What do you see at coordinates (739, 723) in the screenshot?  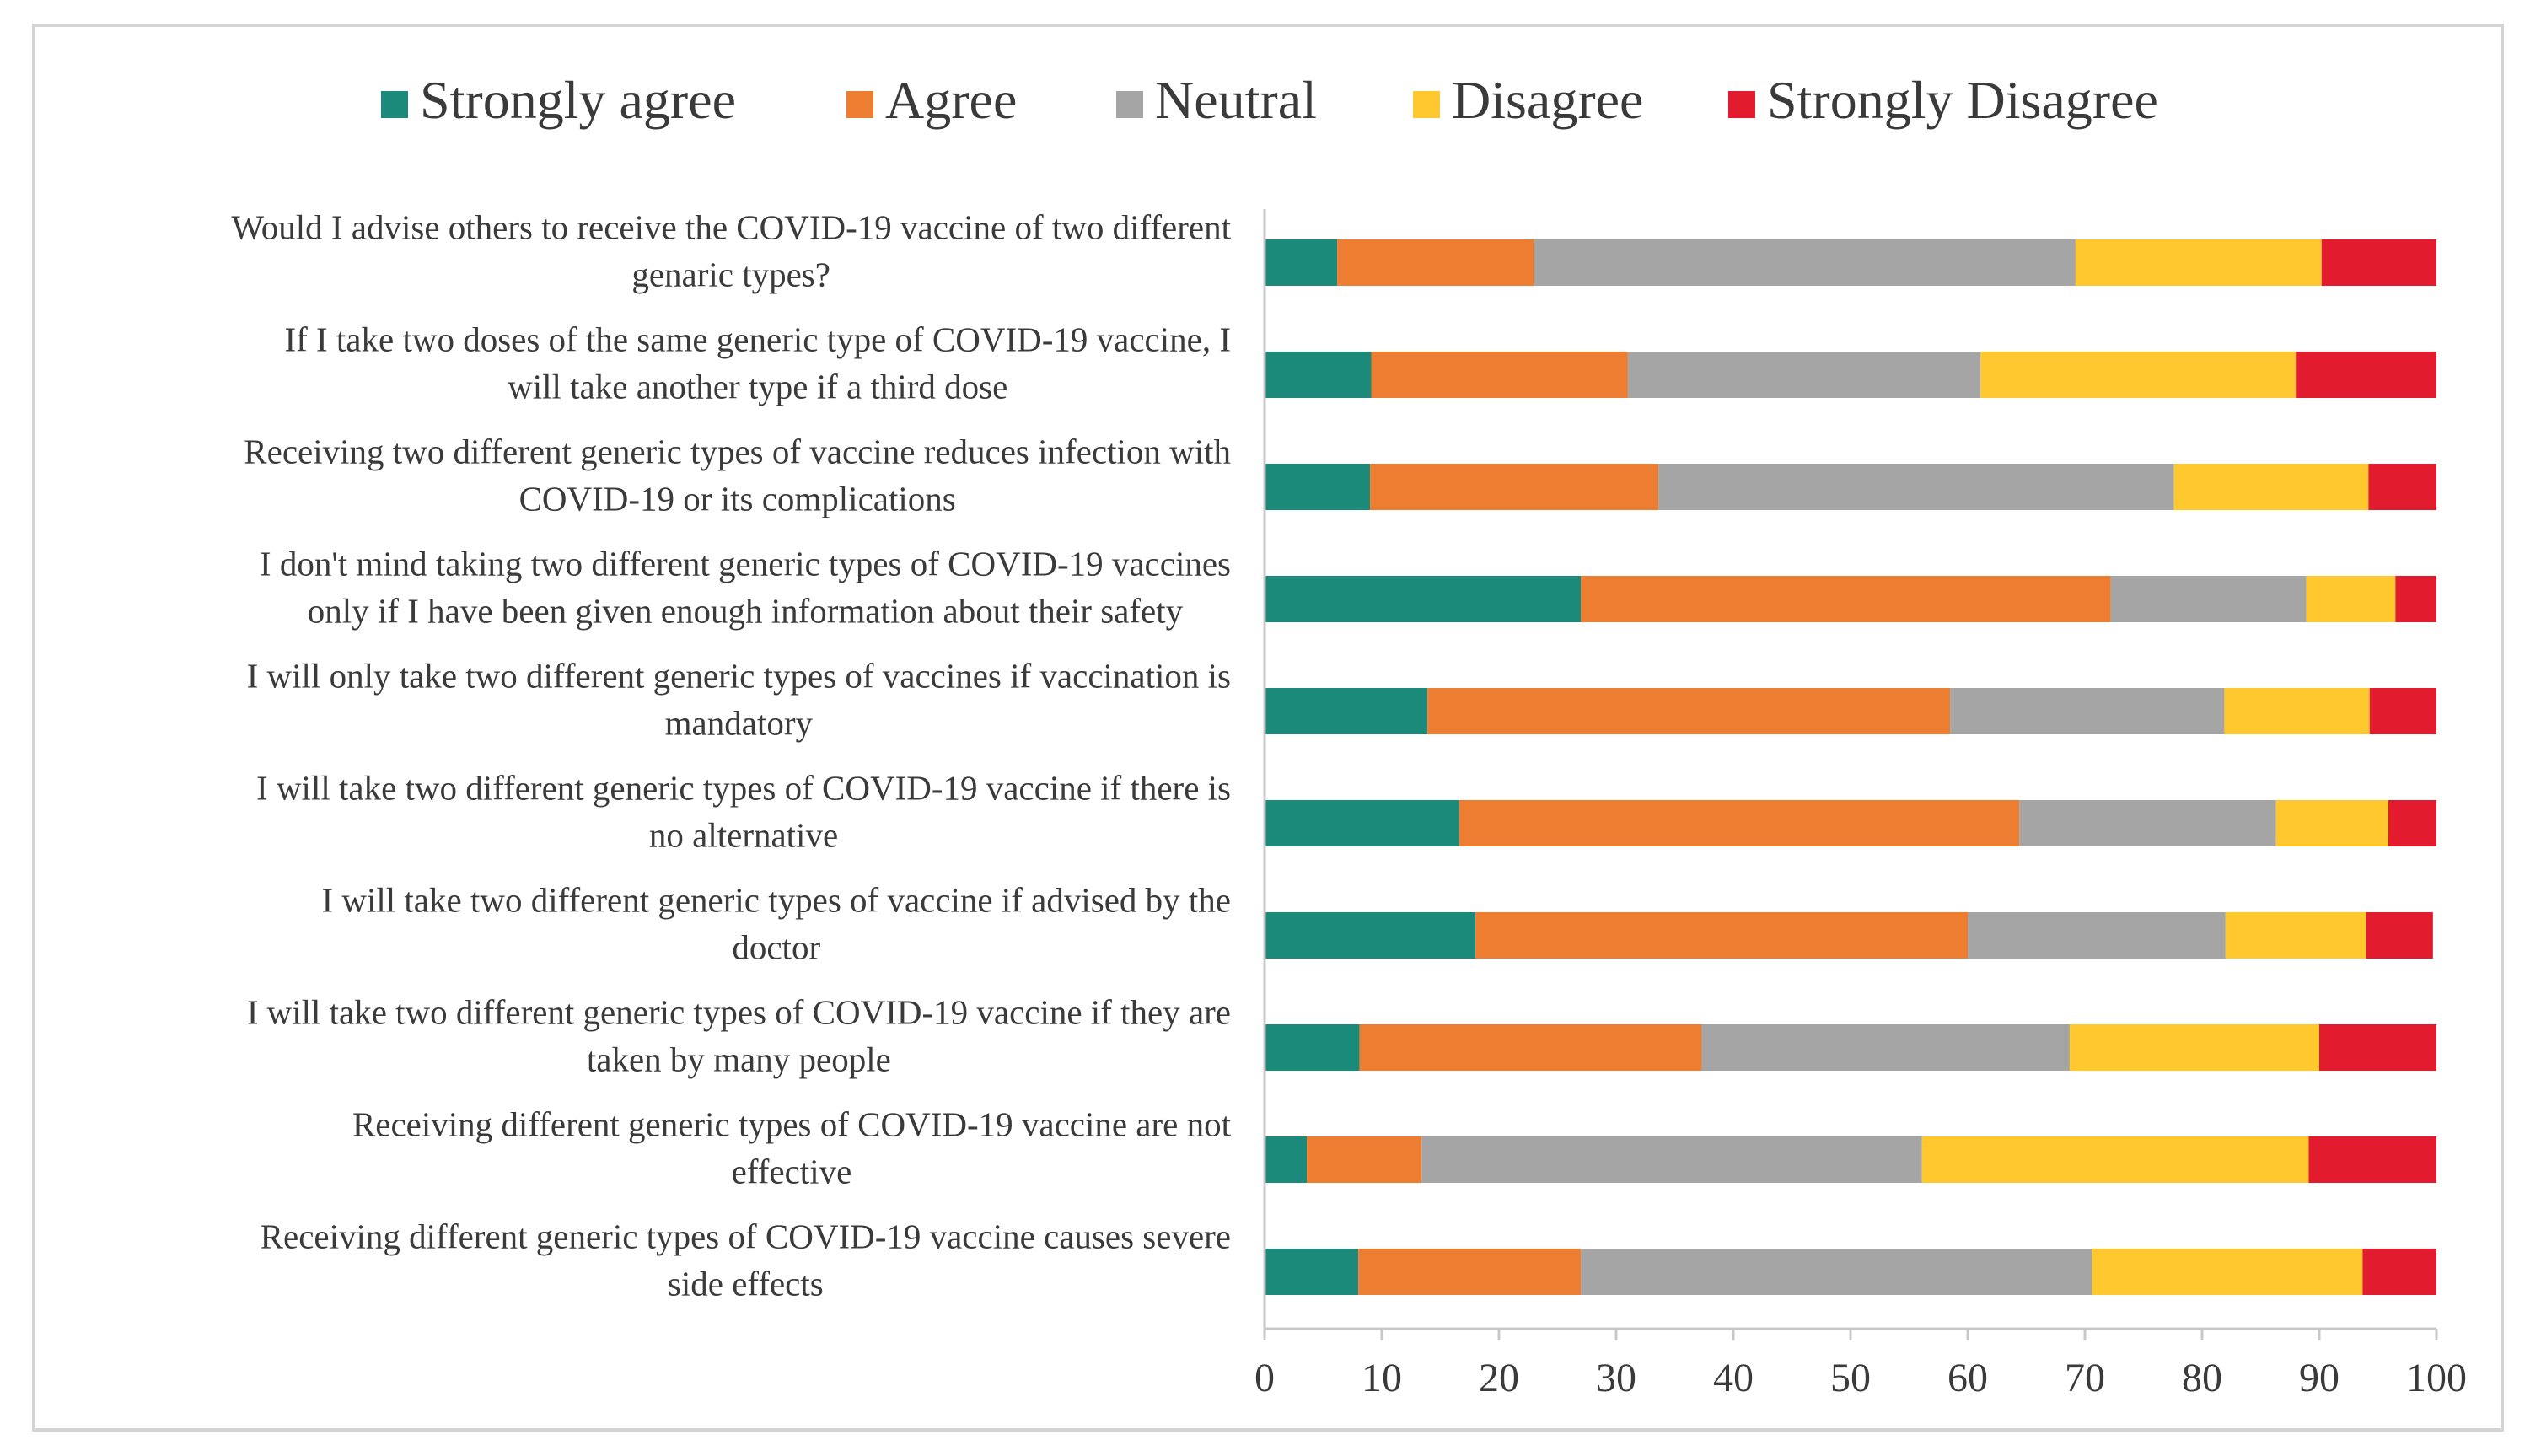 I see `category-label-line: mandatory` at bounding box center [739, 723].